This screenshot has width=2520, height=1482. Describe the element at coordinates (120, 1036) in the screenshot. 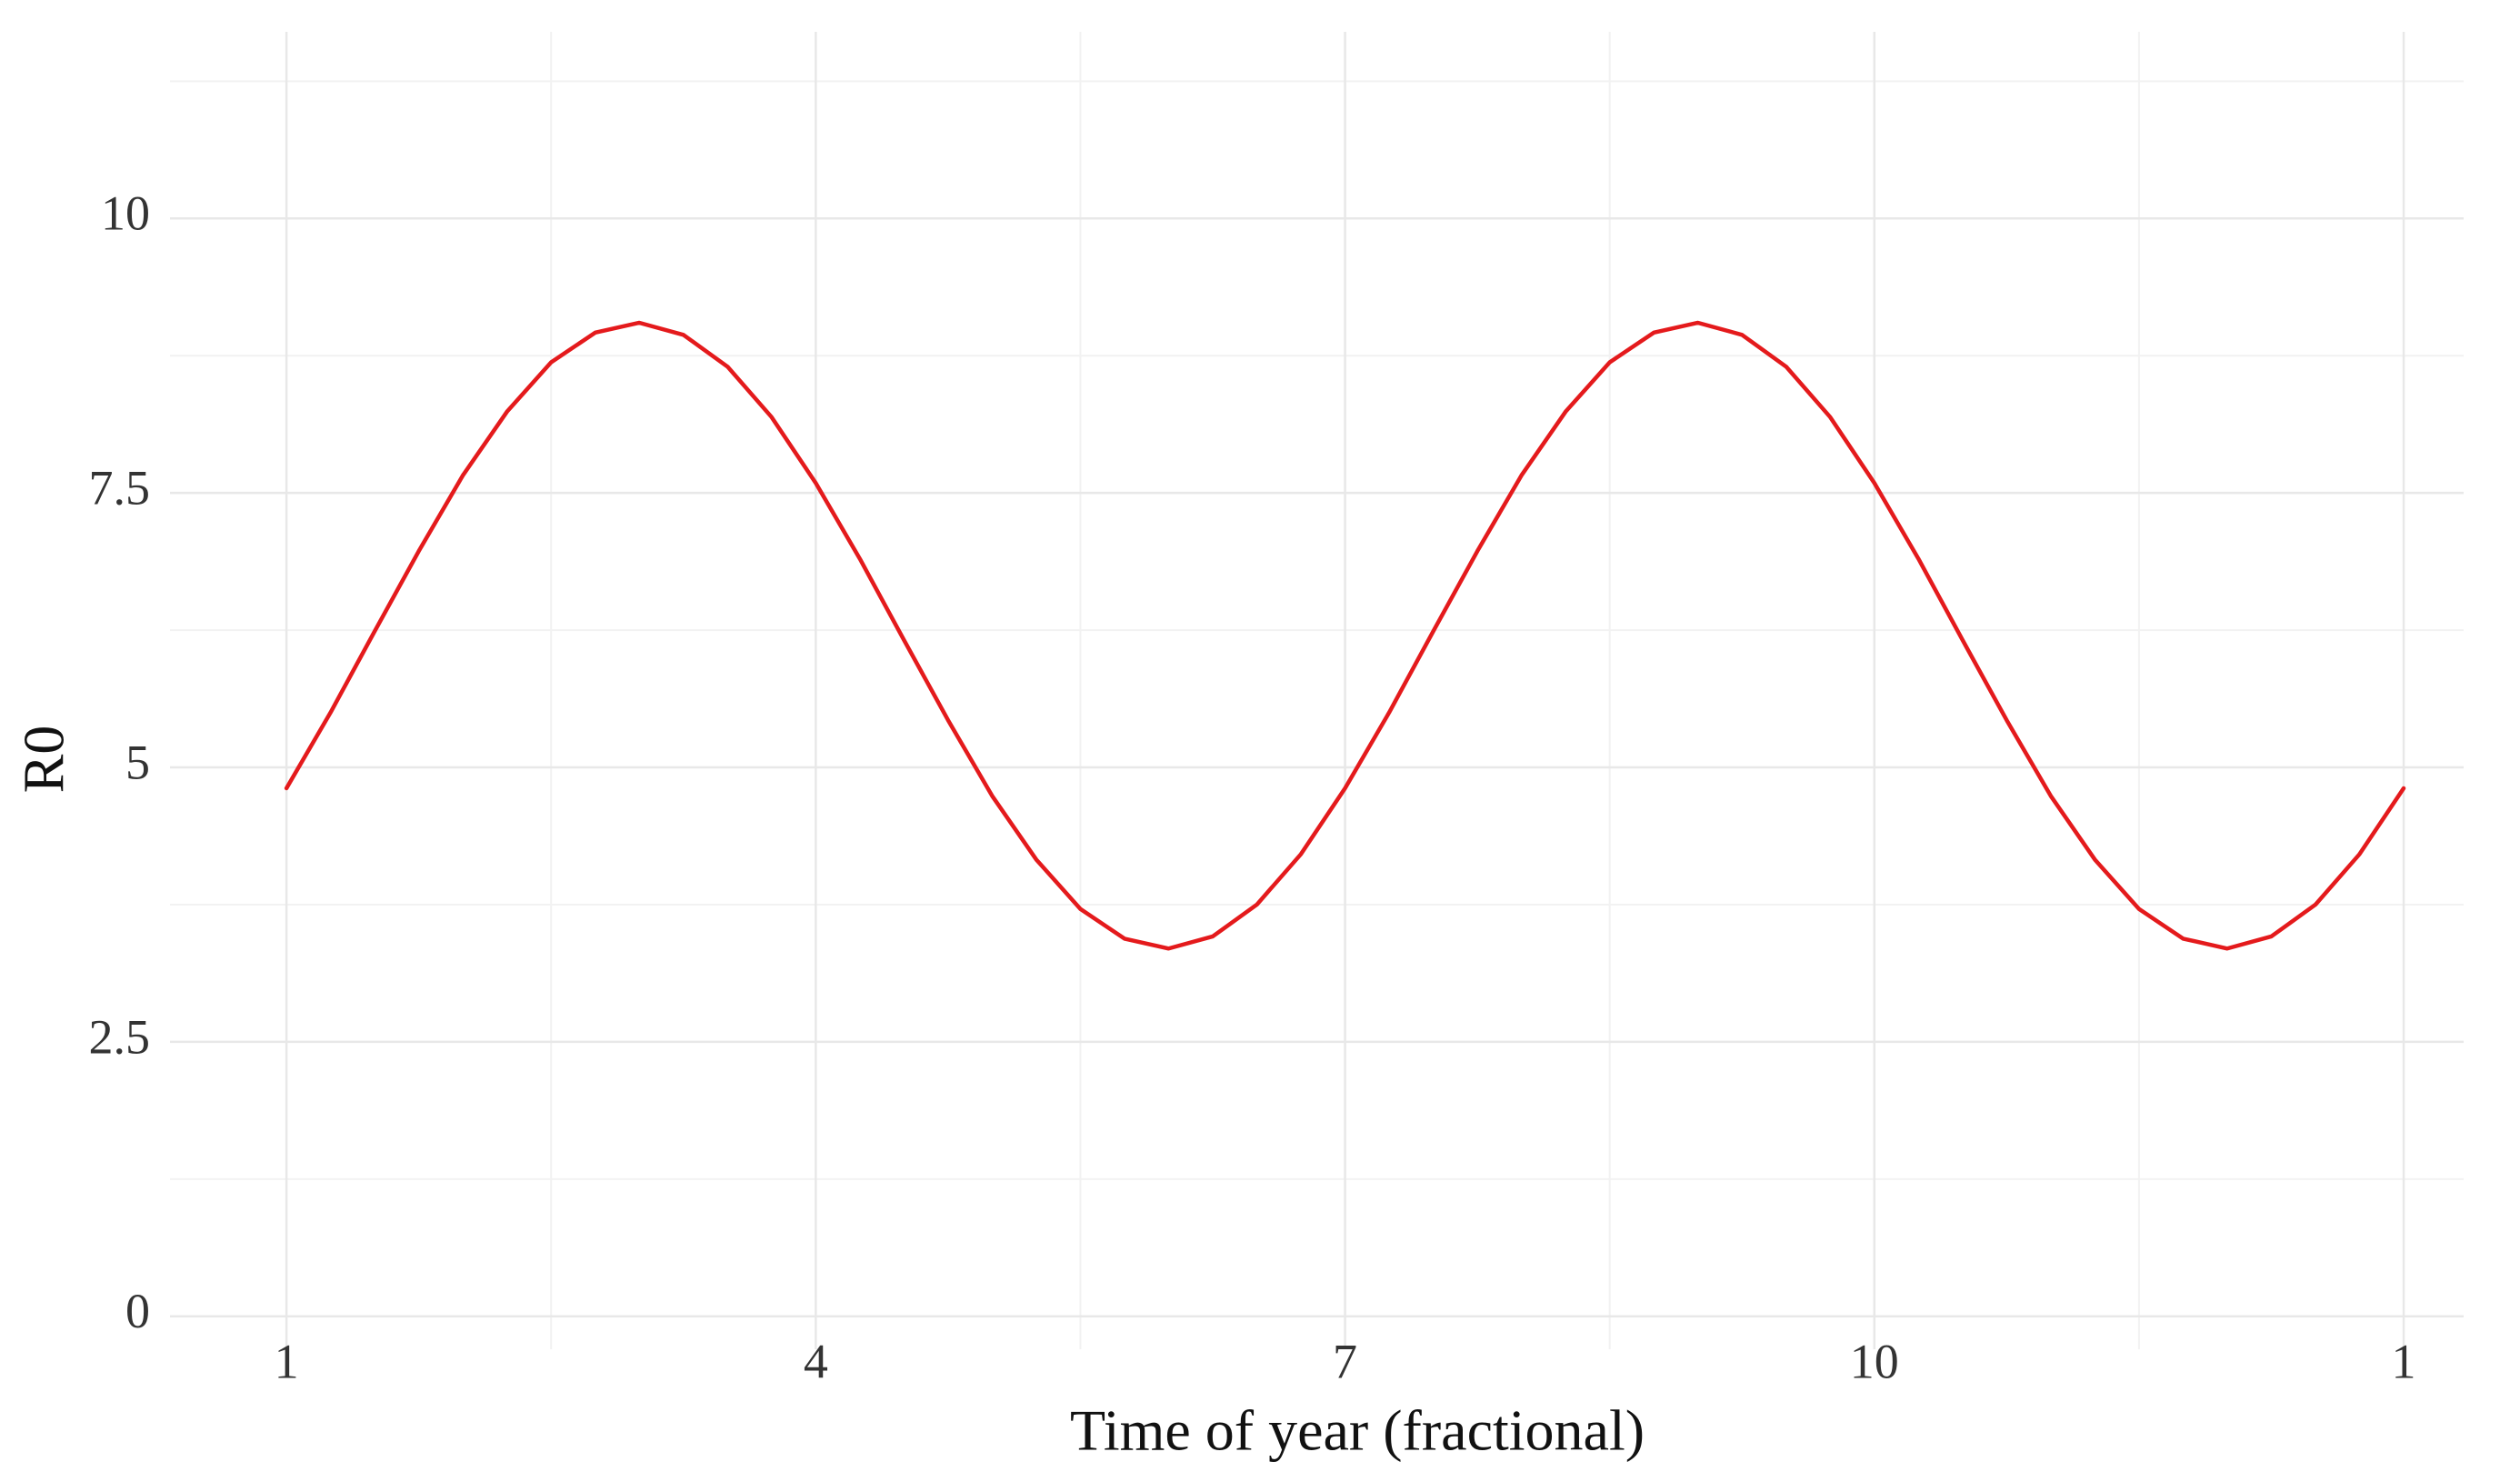

I see `y-tick-label: 2.5` at that location.